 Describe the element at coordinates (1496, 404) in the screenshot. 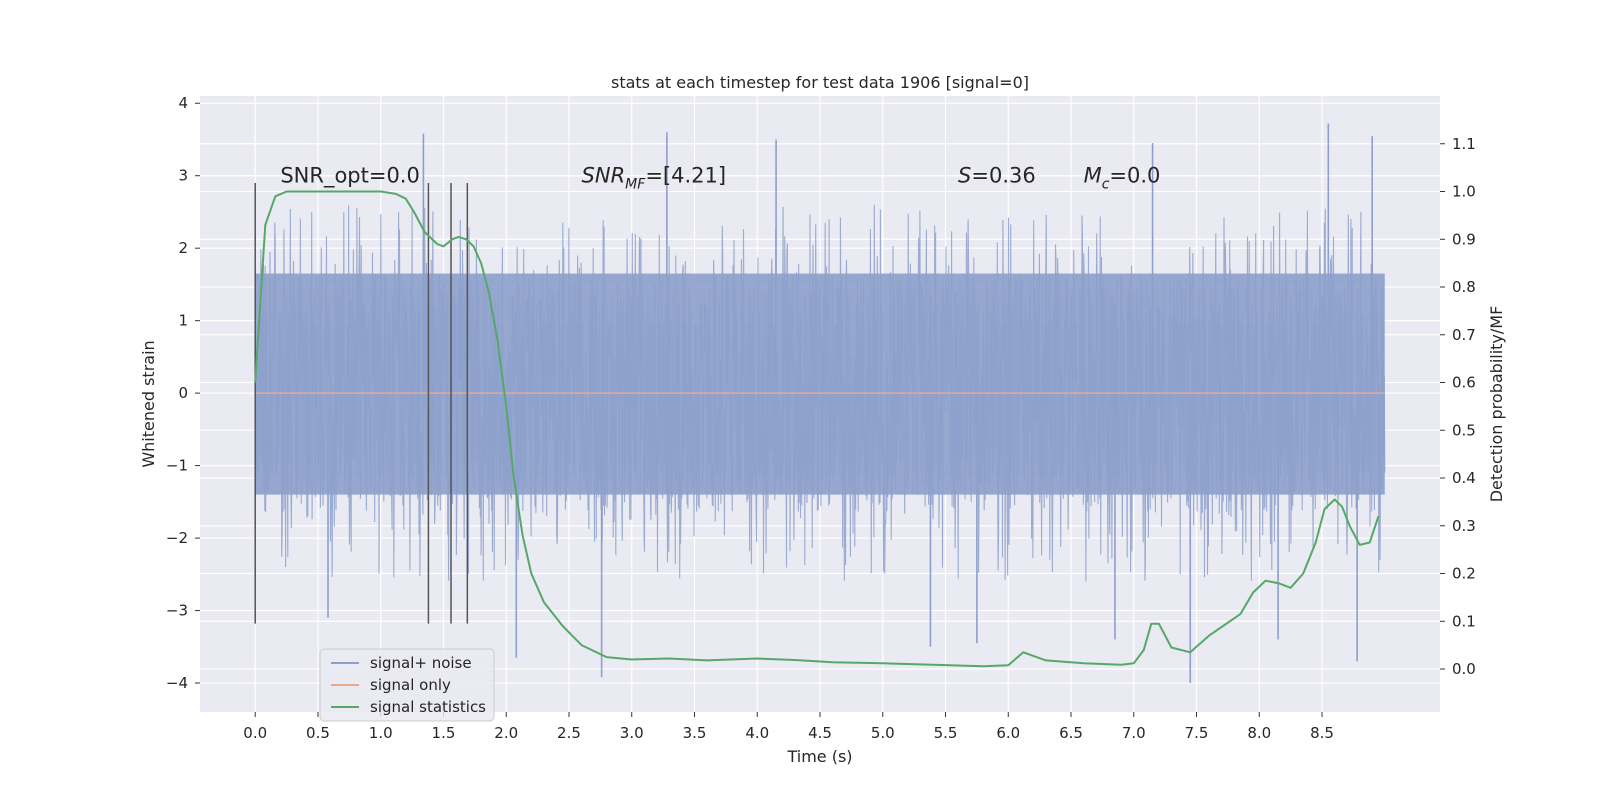

I see `y2-axis-label: Detection probability/MF` at that location.